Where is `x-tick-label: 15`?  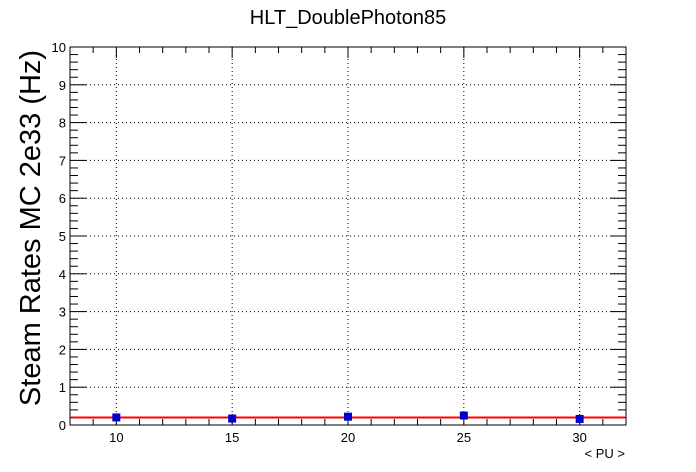
x-tick-label: 15 is located at coordinates (232, 437).